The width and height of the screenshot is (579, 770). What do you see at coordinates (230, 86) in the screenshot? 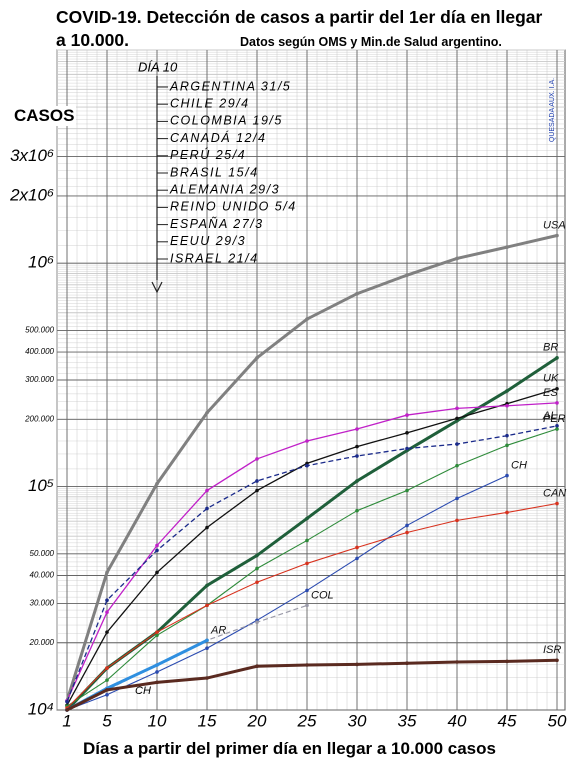
I see `note: ARGENTINA 31/5` at bounding box center [230, 86].